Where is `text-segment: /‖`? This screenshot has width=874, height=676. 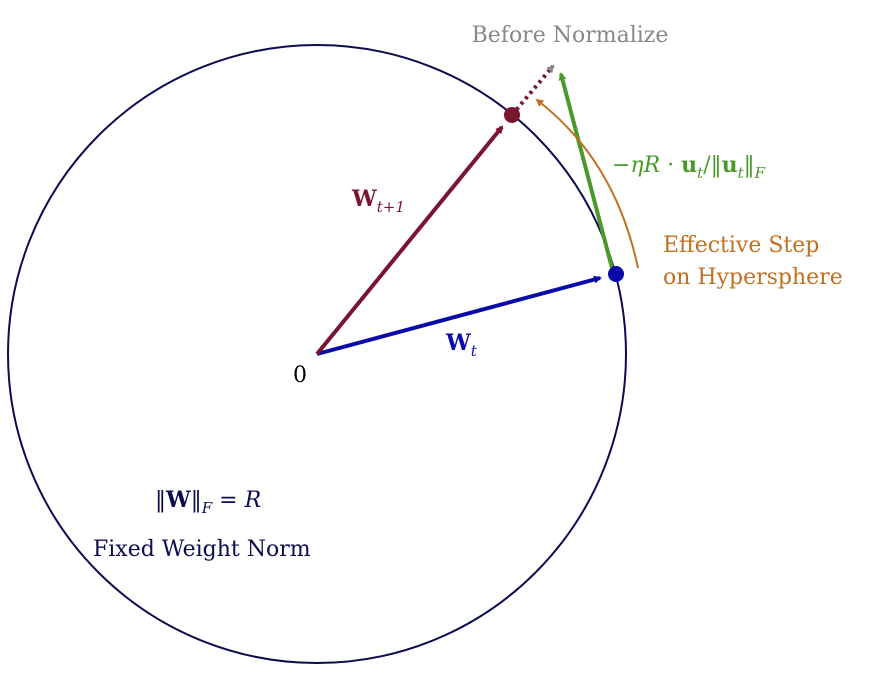
text-segment: /‖ is located at coordinates (712, 165).